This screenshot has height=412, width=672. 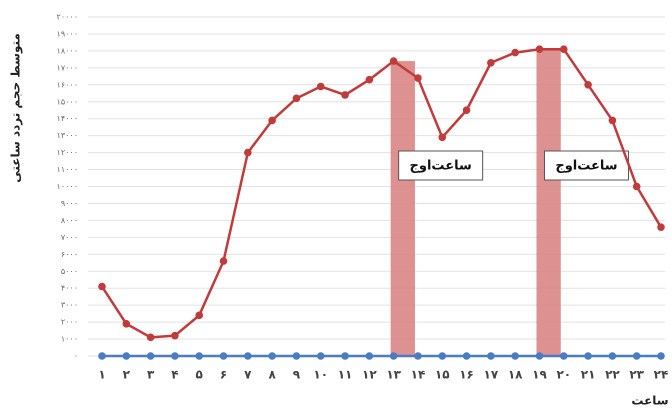 I want to click on x-tick-label: ۱۶, so click(x=466, y=375).